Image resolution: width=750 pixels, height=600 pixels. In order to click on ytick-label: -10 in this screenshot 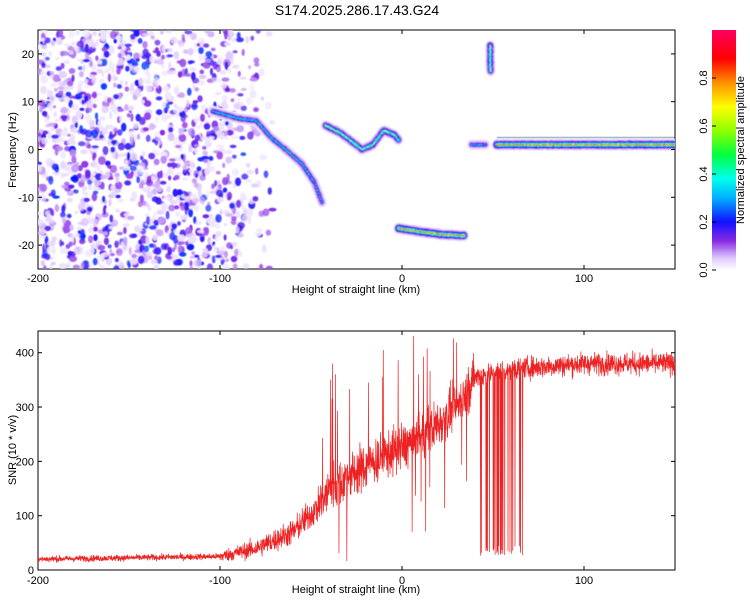, I will do `click(26, 198)`.